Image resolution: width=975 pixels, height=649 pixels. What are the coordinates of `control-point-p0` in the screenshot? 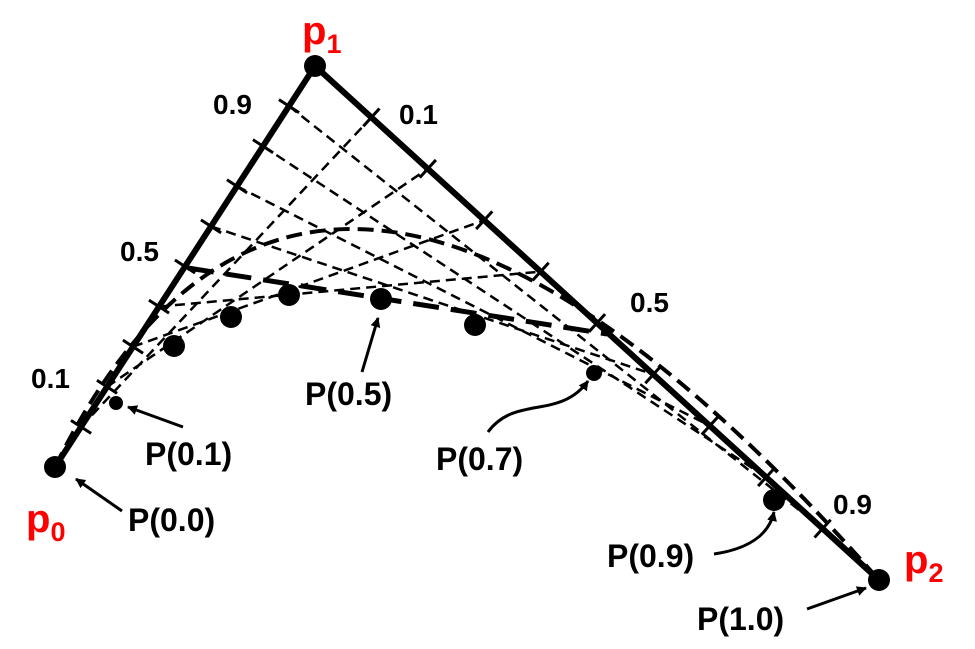 It's located at (55, 467).